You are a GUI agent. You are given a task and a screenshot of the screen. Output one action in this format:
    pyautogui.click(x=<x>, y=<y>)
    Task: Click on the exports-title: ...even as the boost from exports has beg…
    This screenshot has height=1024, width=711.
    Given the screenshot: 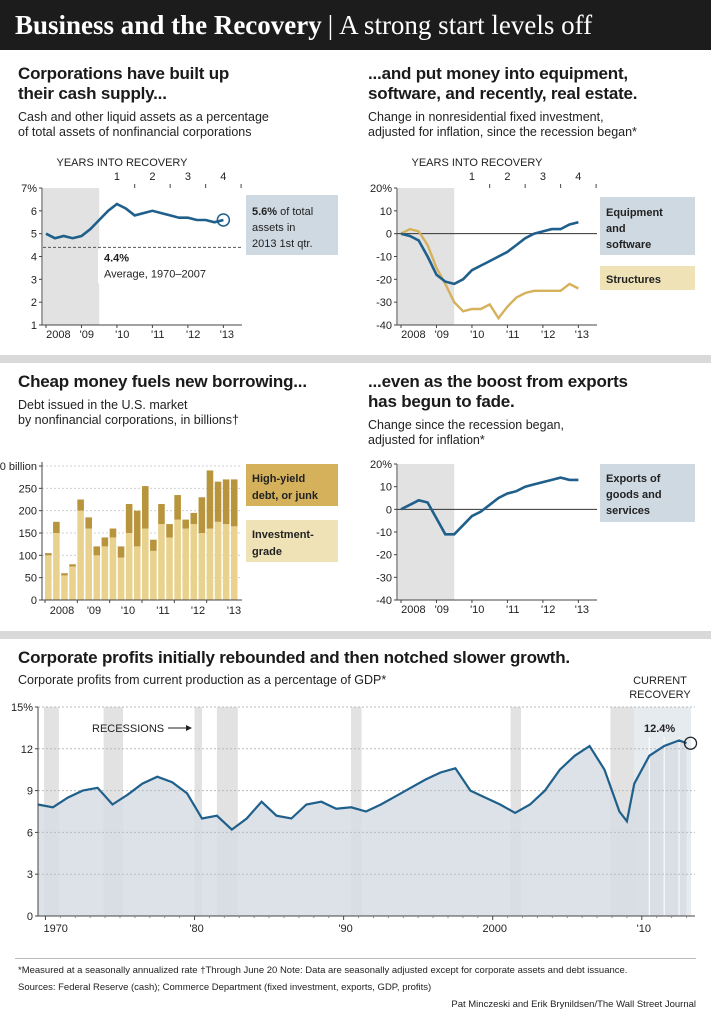 What is the action you would take?
    pyautogui.click(x=498, y=391)
    